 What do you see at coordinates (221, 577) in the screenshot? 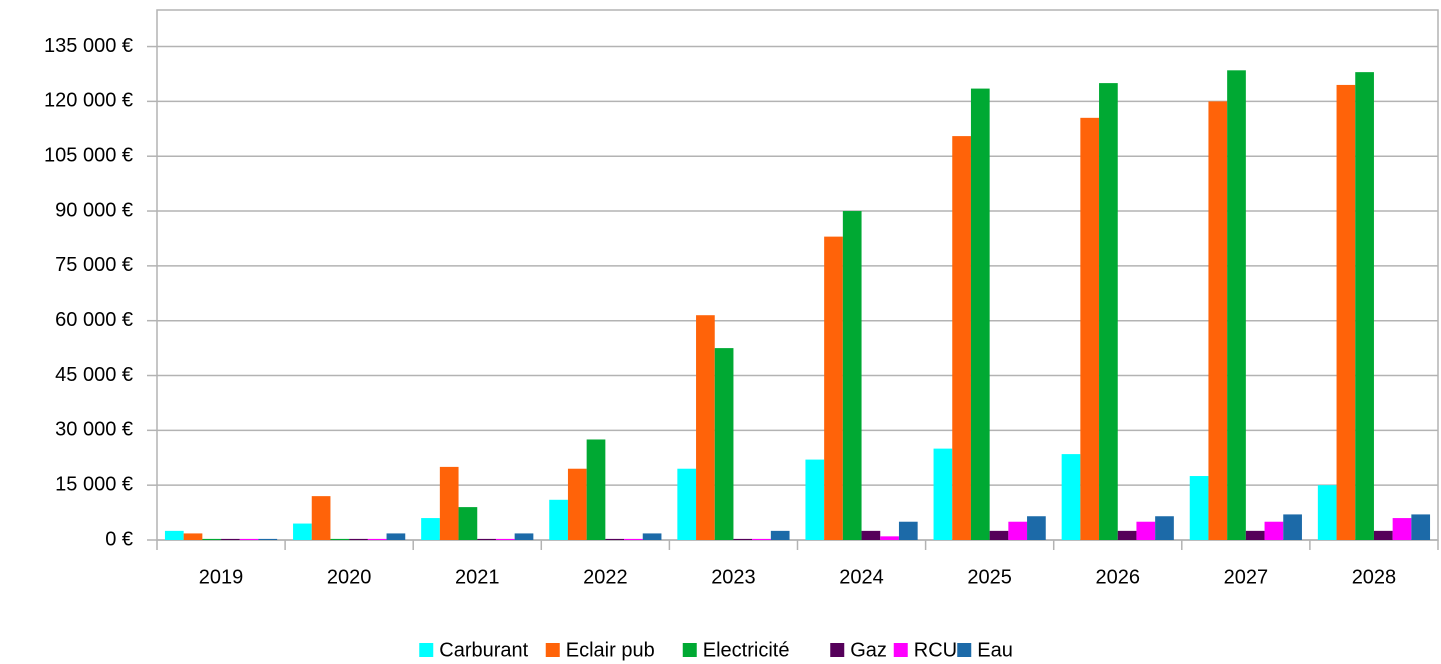
I see `x-tick-label: 2019` at bounding box center [221, 577].